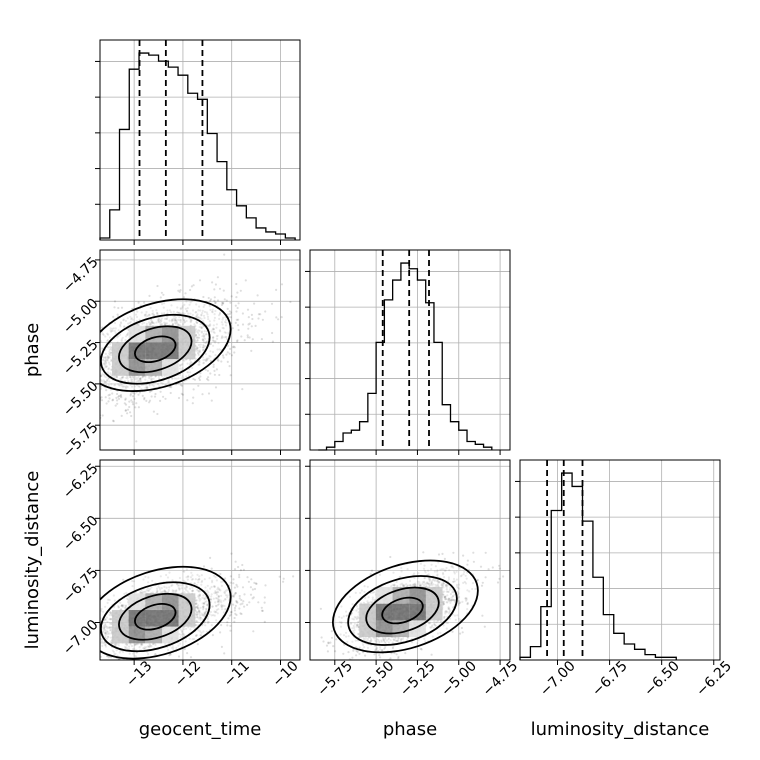 This screenshot has width=760, height=760. I want to click on contour-line, so click(155, 349).